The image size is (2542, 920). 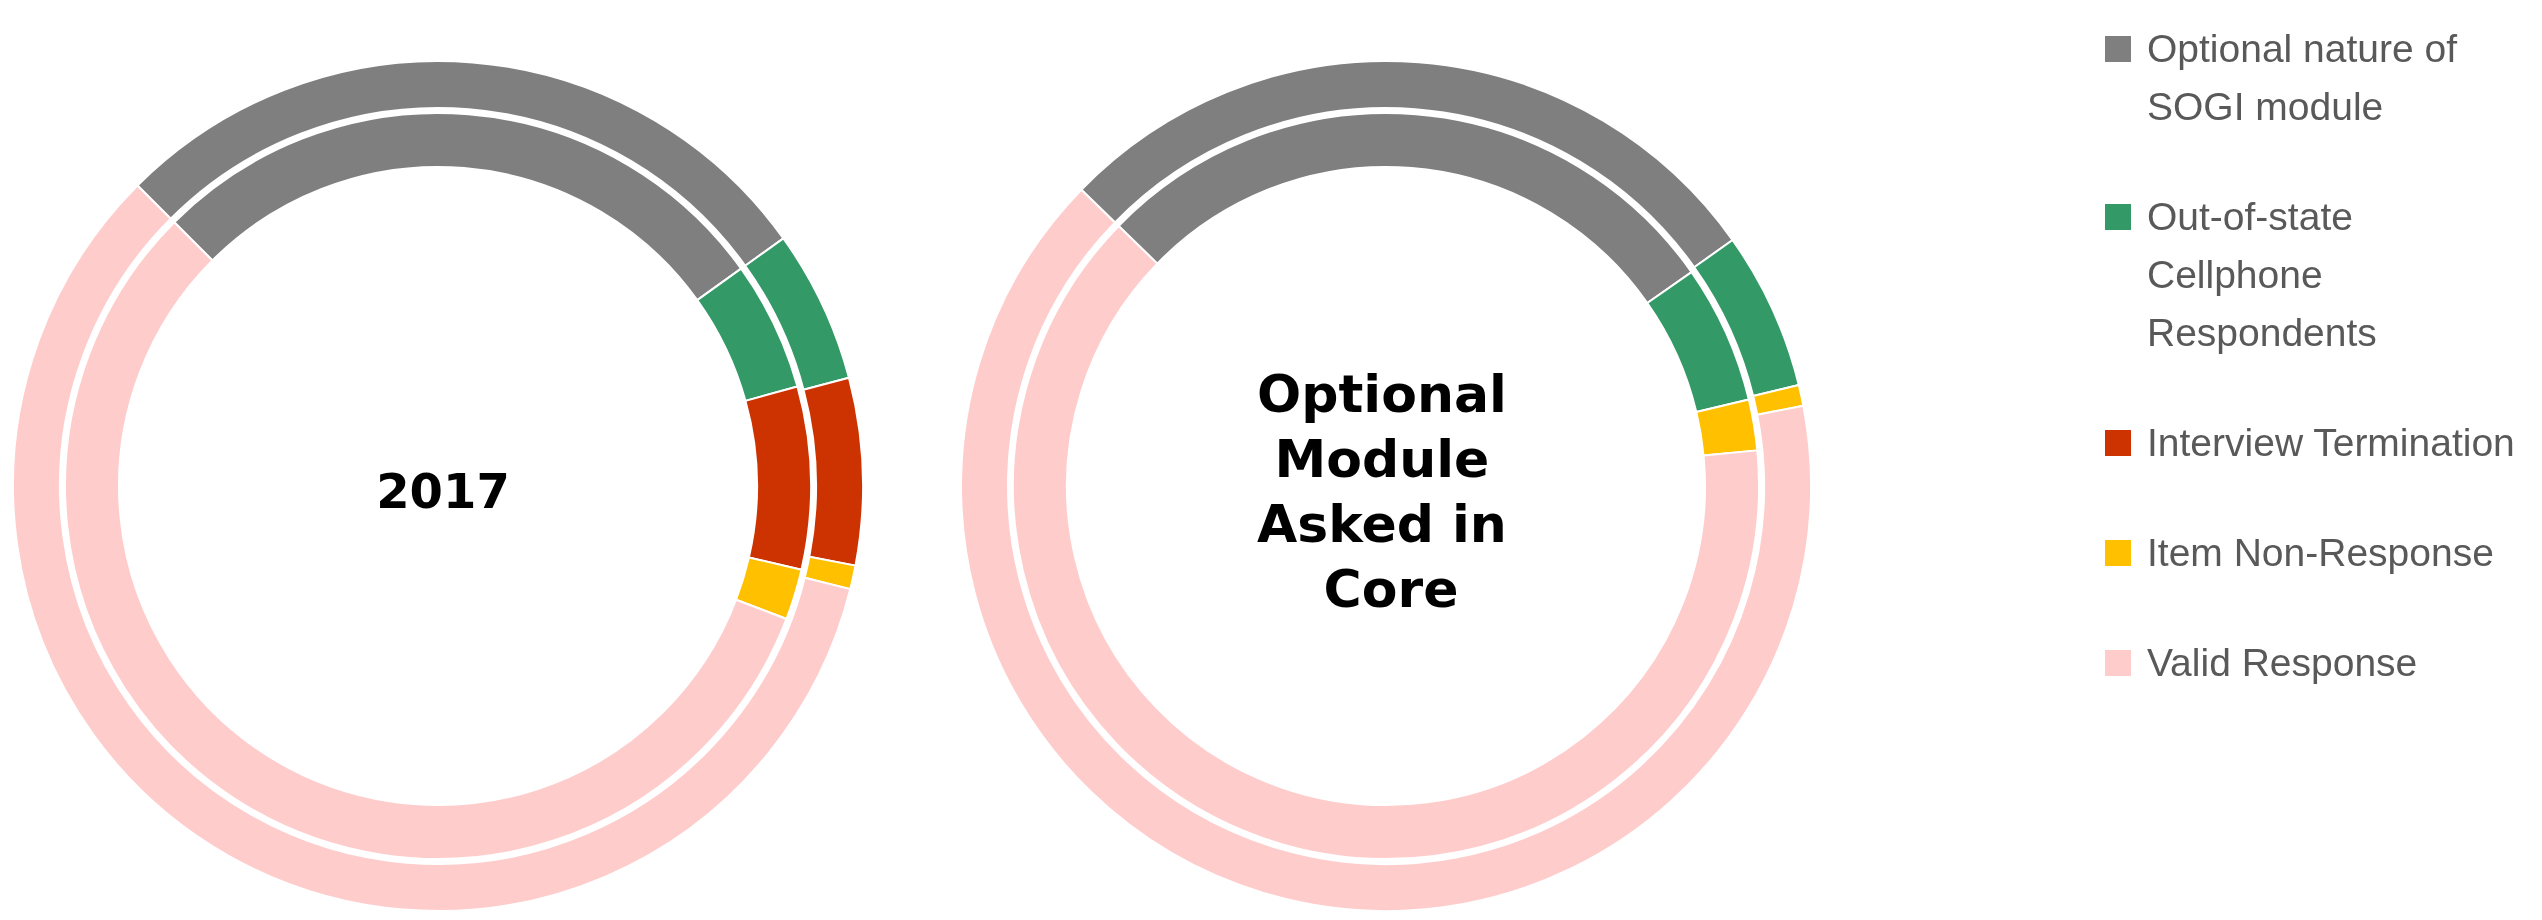 What do you see at coordinates (2262, 274) in the screenshot?
I see `legend-label: Out-of-state Cellphone Respondents` at bounding box center [2262, 274].